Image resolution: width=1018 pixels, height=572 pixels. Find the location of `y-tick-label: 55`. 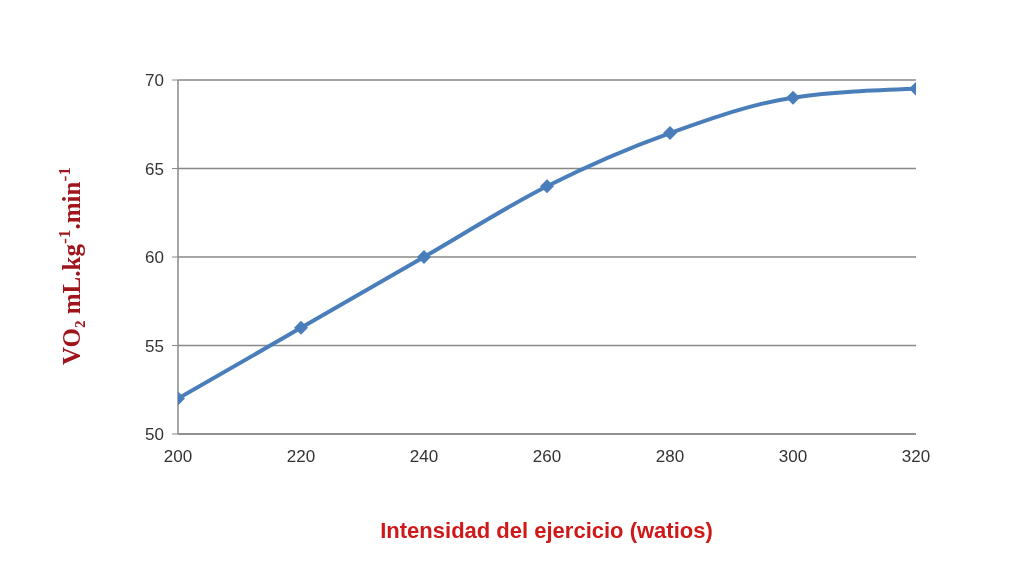

y-tick-label: 55 is located at coordinates (154, 346).